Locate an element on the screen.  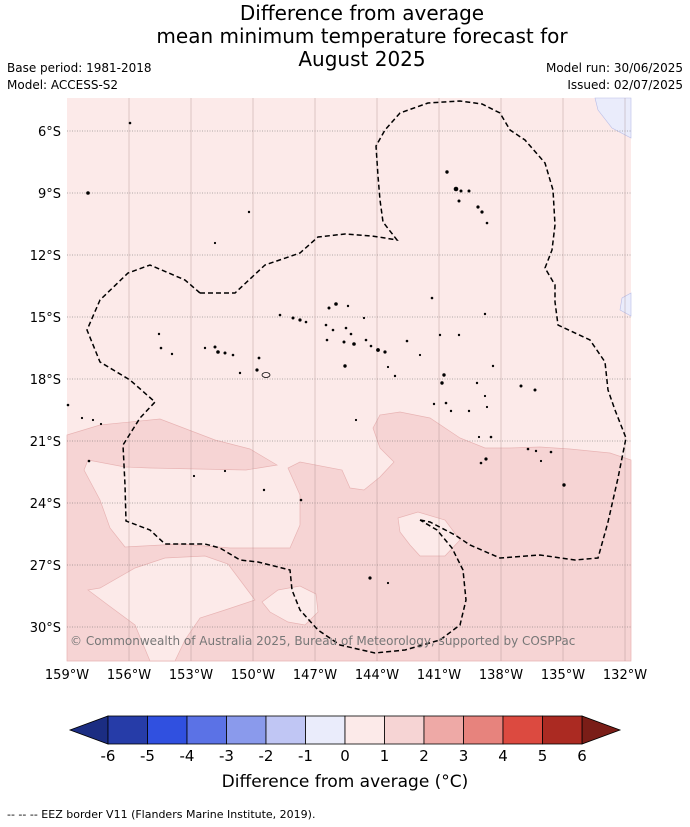
model-run: Model run: 30/06/2025 is located at coordinates (614, 68).